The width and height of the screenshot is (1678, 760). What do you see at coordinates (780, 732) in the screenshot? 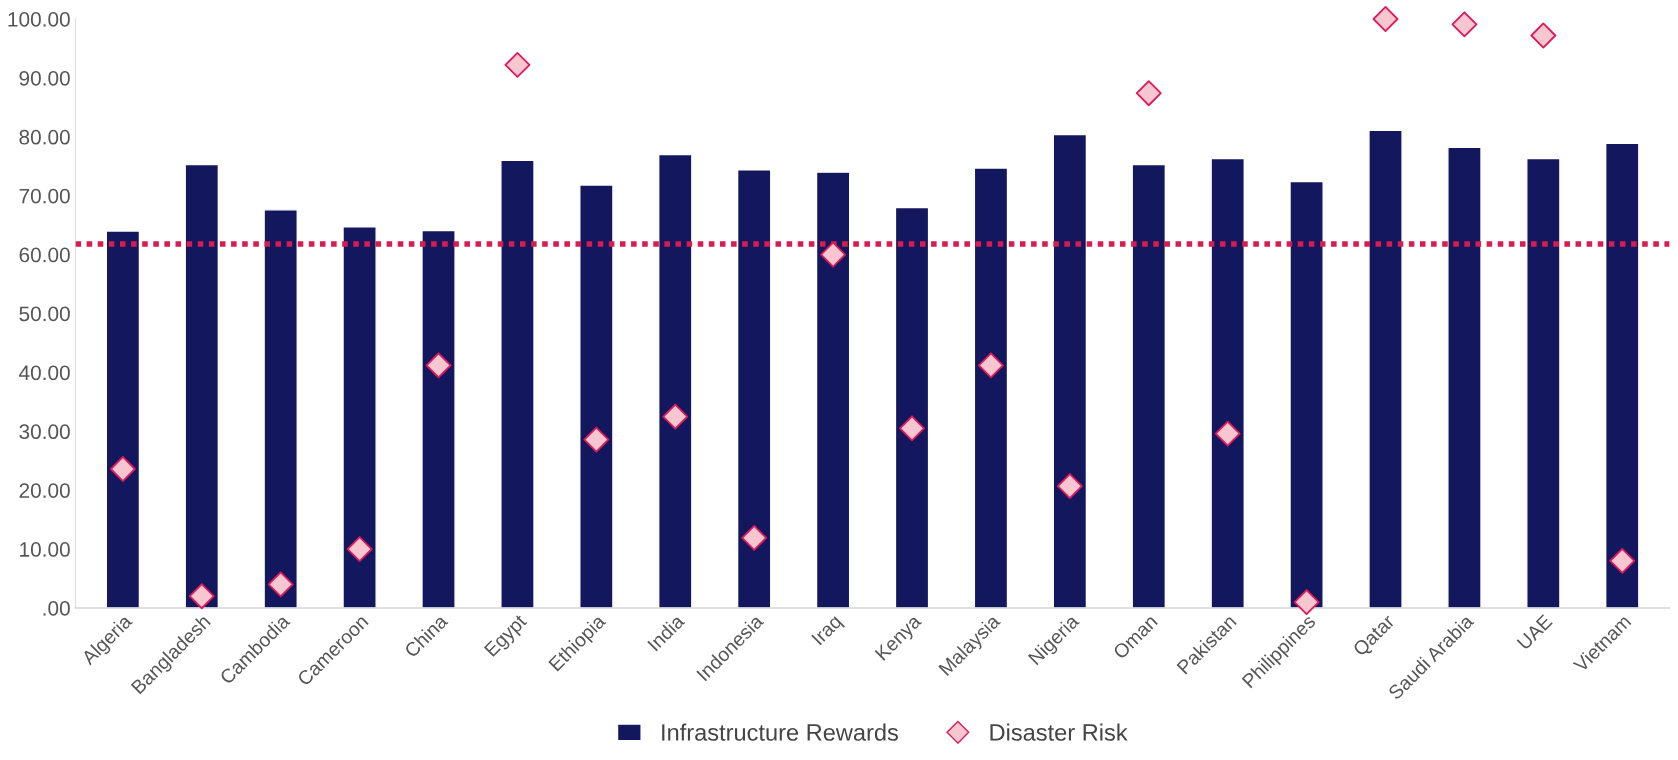
I see `legend-label: Infrastructure Rewards` at bounding box center [780, 732].